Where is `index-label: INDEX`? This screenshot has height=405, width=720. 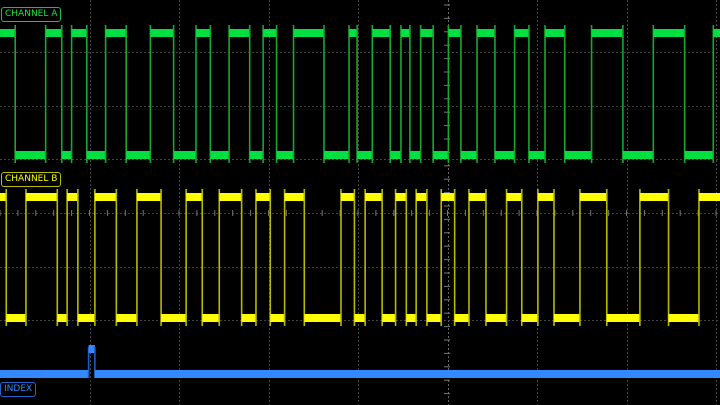 index-label: INDEX is located at coordinates (18, 389).